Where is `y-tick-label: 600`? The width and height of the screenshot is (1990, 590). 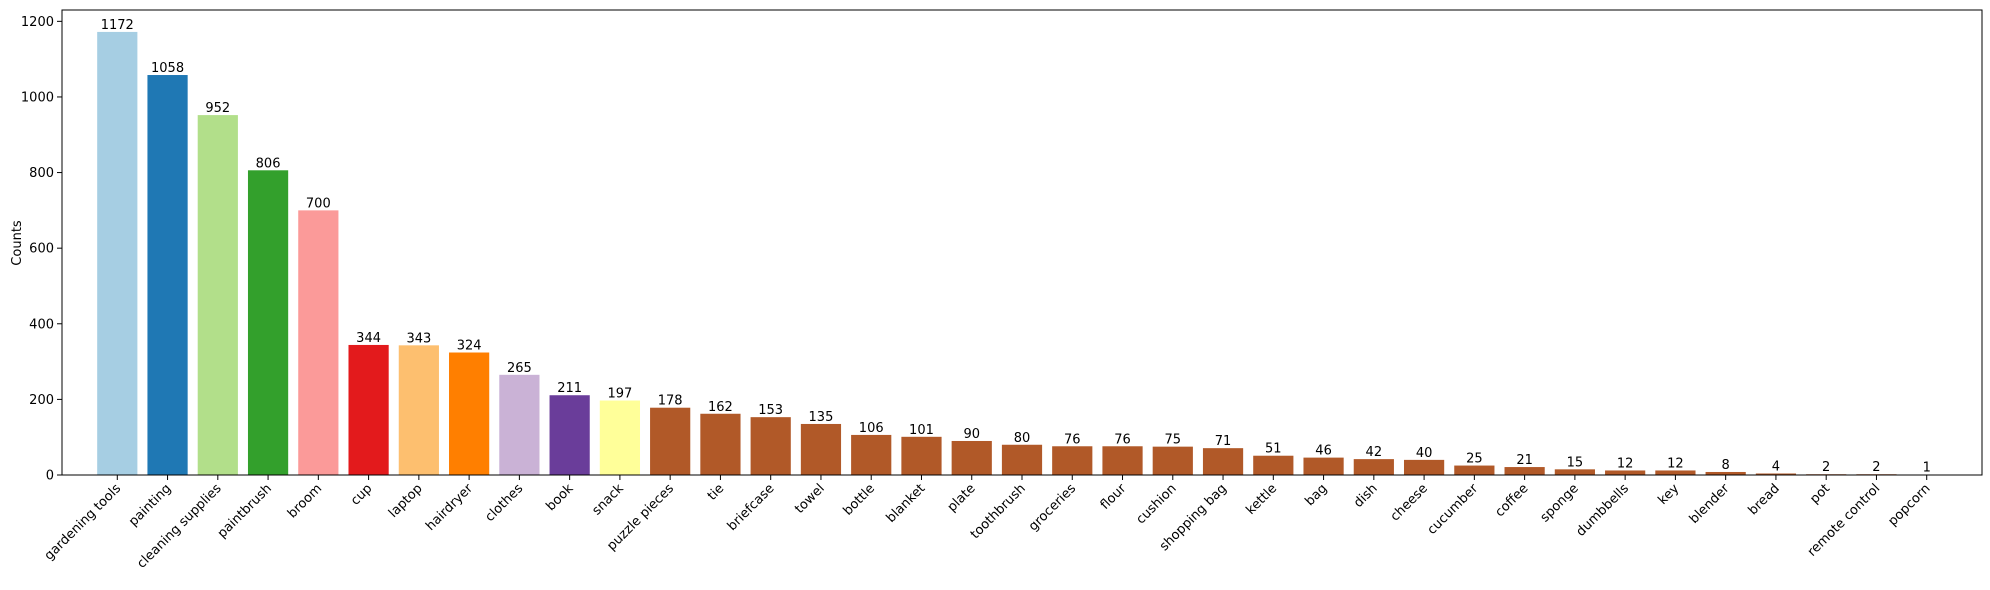
y-tick-label: 600 is located at coordinates (41, 249).